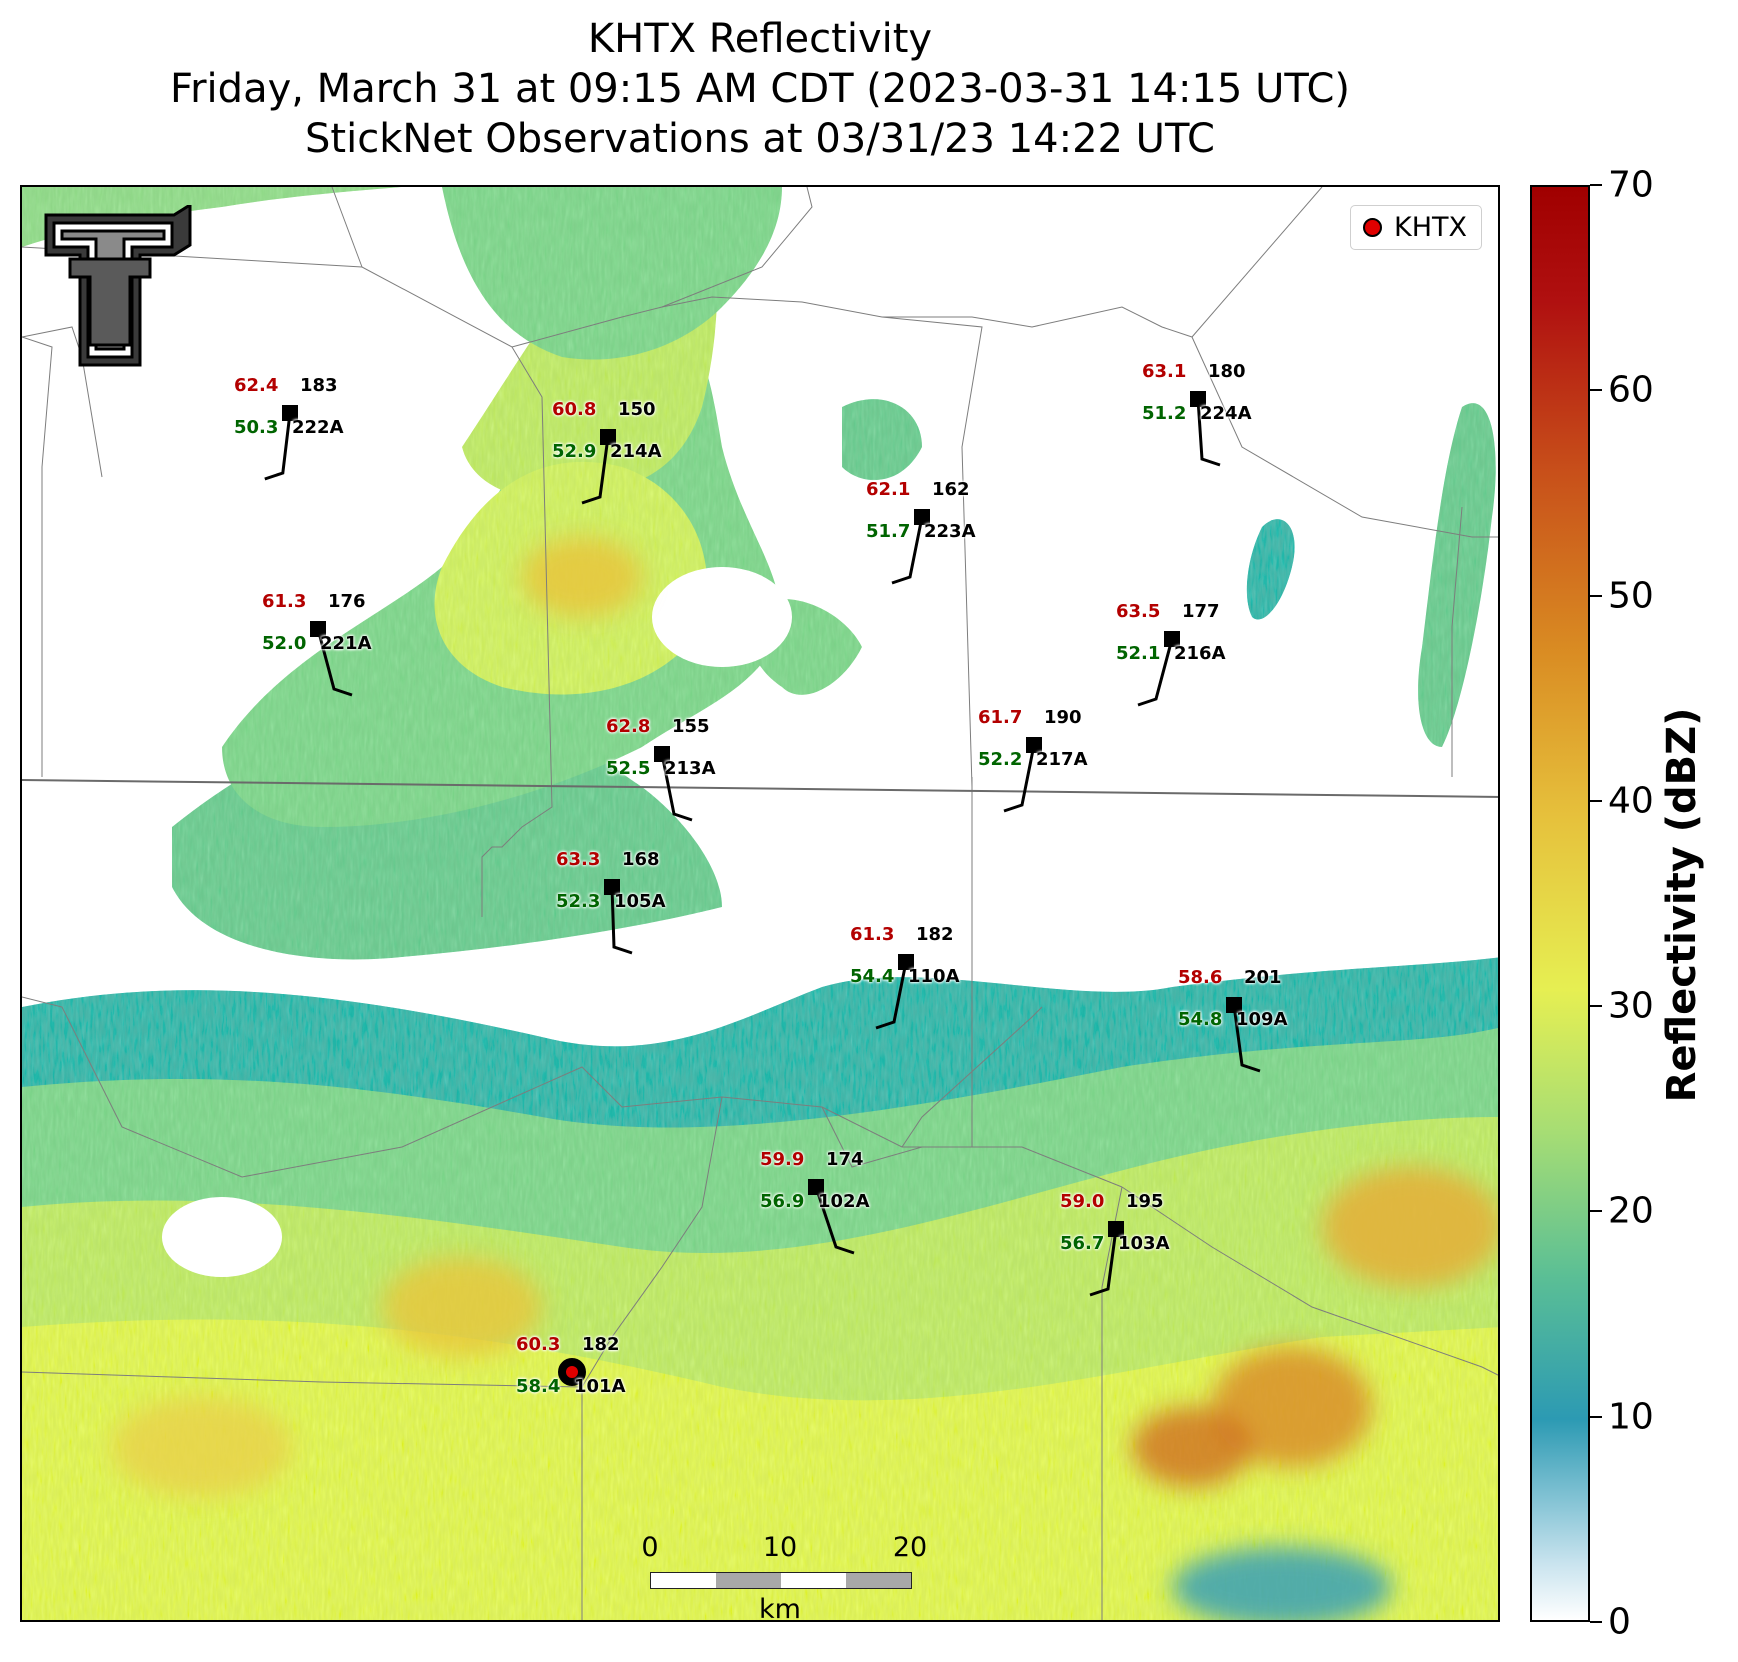 Image resolution: width=1738 pixels, height=1662 pixels. Describe the element at coordinates (636, 451) in the screenshot. I see `station-id: 214A` at that location.